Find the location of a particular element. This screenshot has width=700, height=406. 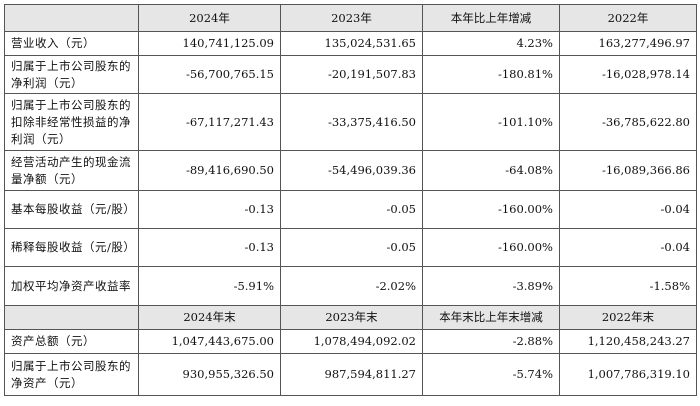

value-2023: -2.02% is located at coordinates (351, 286).